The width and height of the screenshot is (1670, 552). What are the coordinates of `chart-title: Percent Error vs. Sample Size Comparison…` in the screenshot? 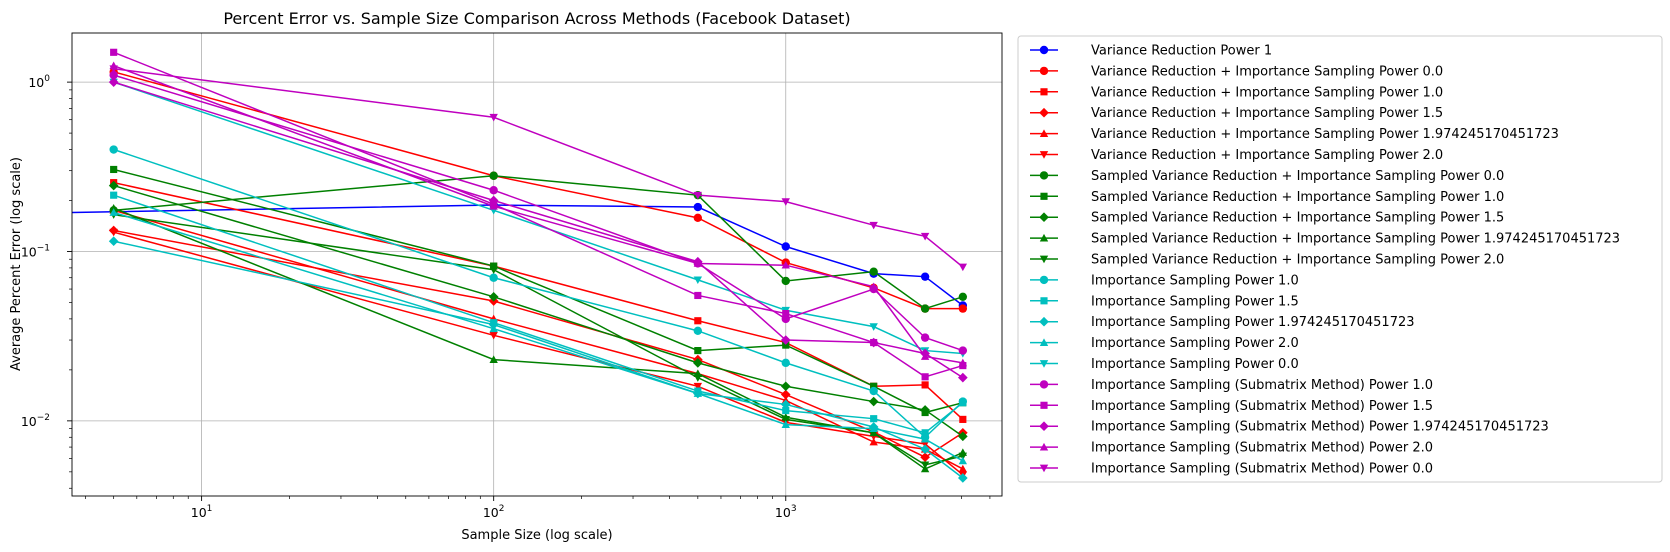 It's located at (536, 18).